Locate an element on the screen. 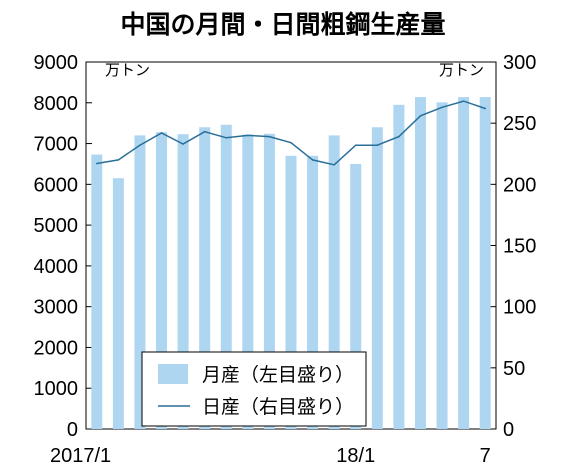 This screenshot has width=566, height=475. right-tick-label: 150 is located at coordinates (519, 247).